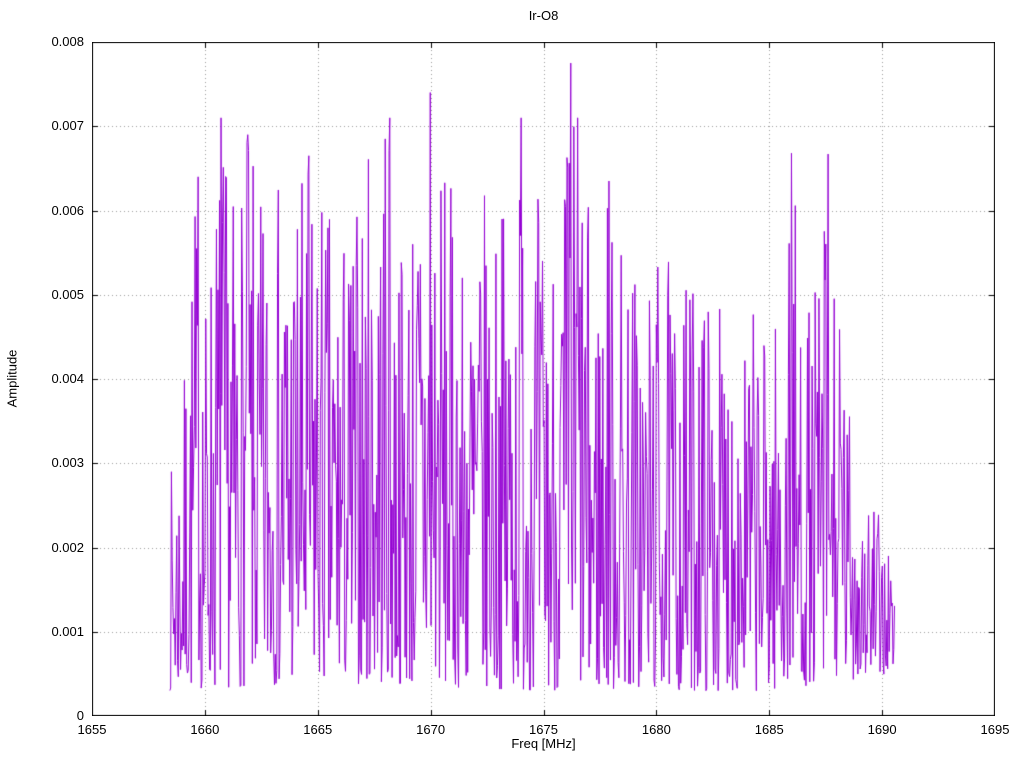 The width and height of the screenshot is (1024, 768). I want to click on y-tick-label: 0.006, so click(67, 210).